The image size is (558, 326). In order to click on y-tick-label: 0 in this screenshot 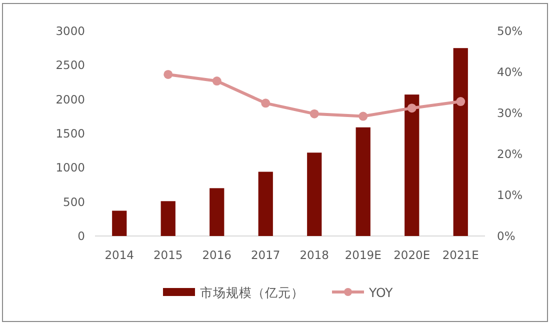, I will do `click(81, 236)`.